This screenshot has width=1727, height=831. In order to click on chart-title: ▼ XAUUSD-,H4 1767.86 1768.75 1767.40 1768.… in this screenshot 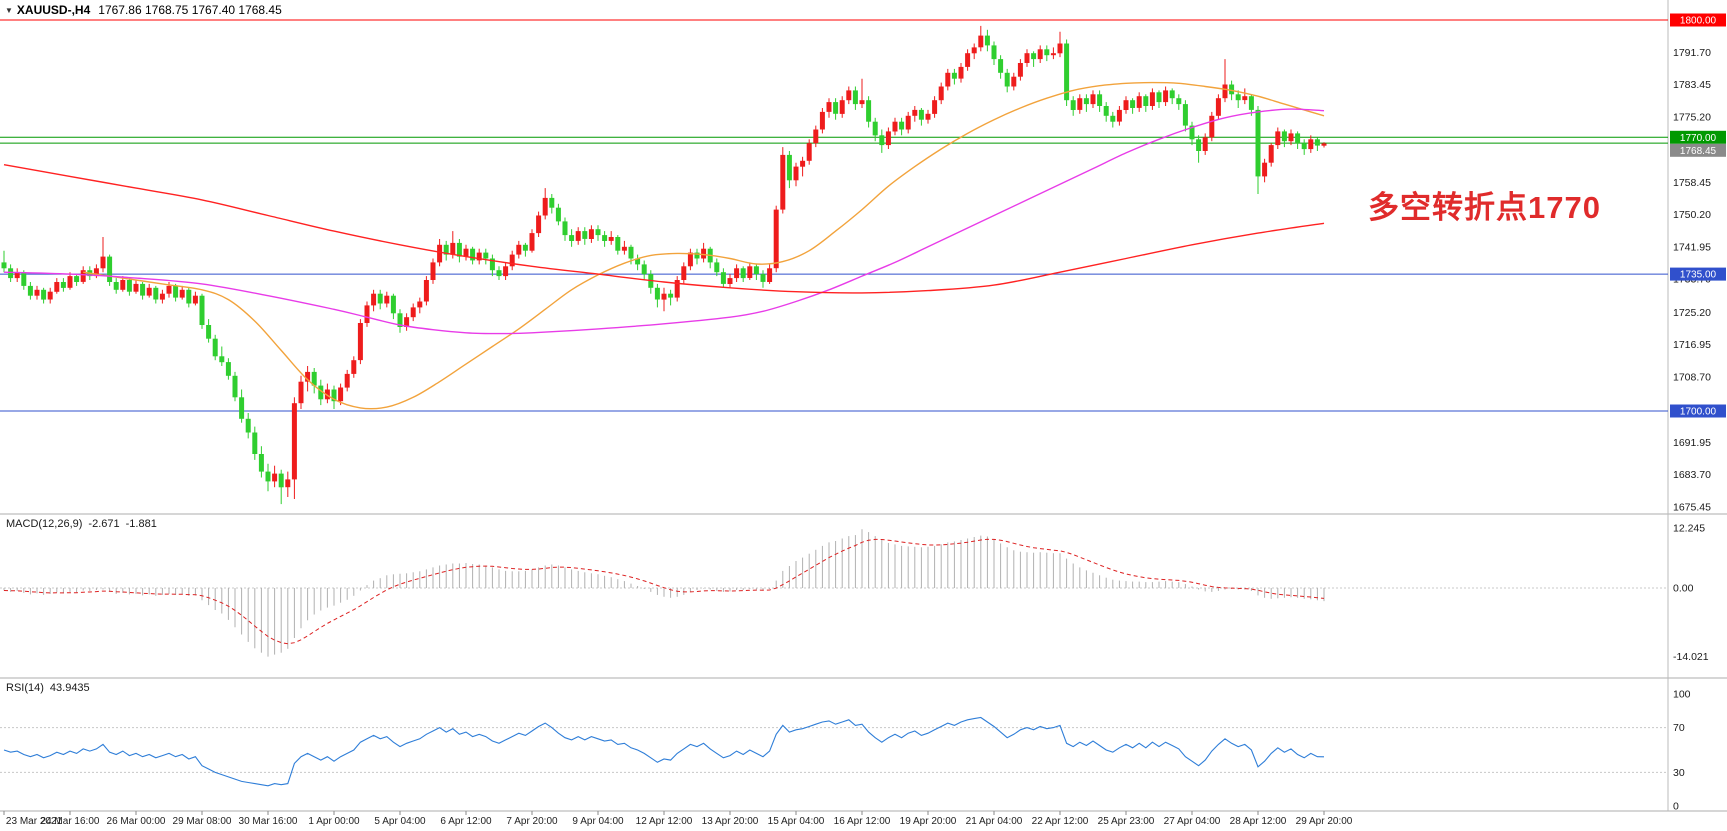, I will do `click(143, 10)`.